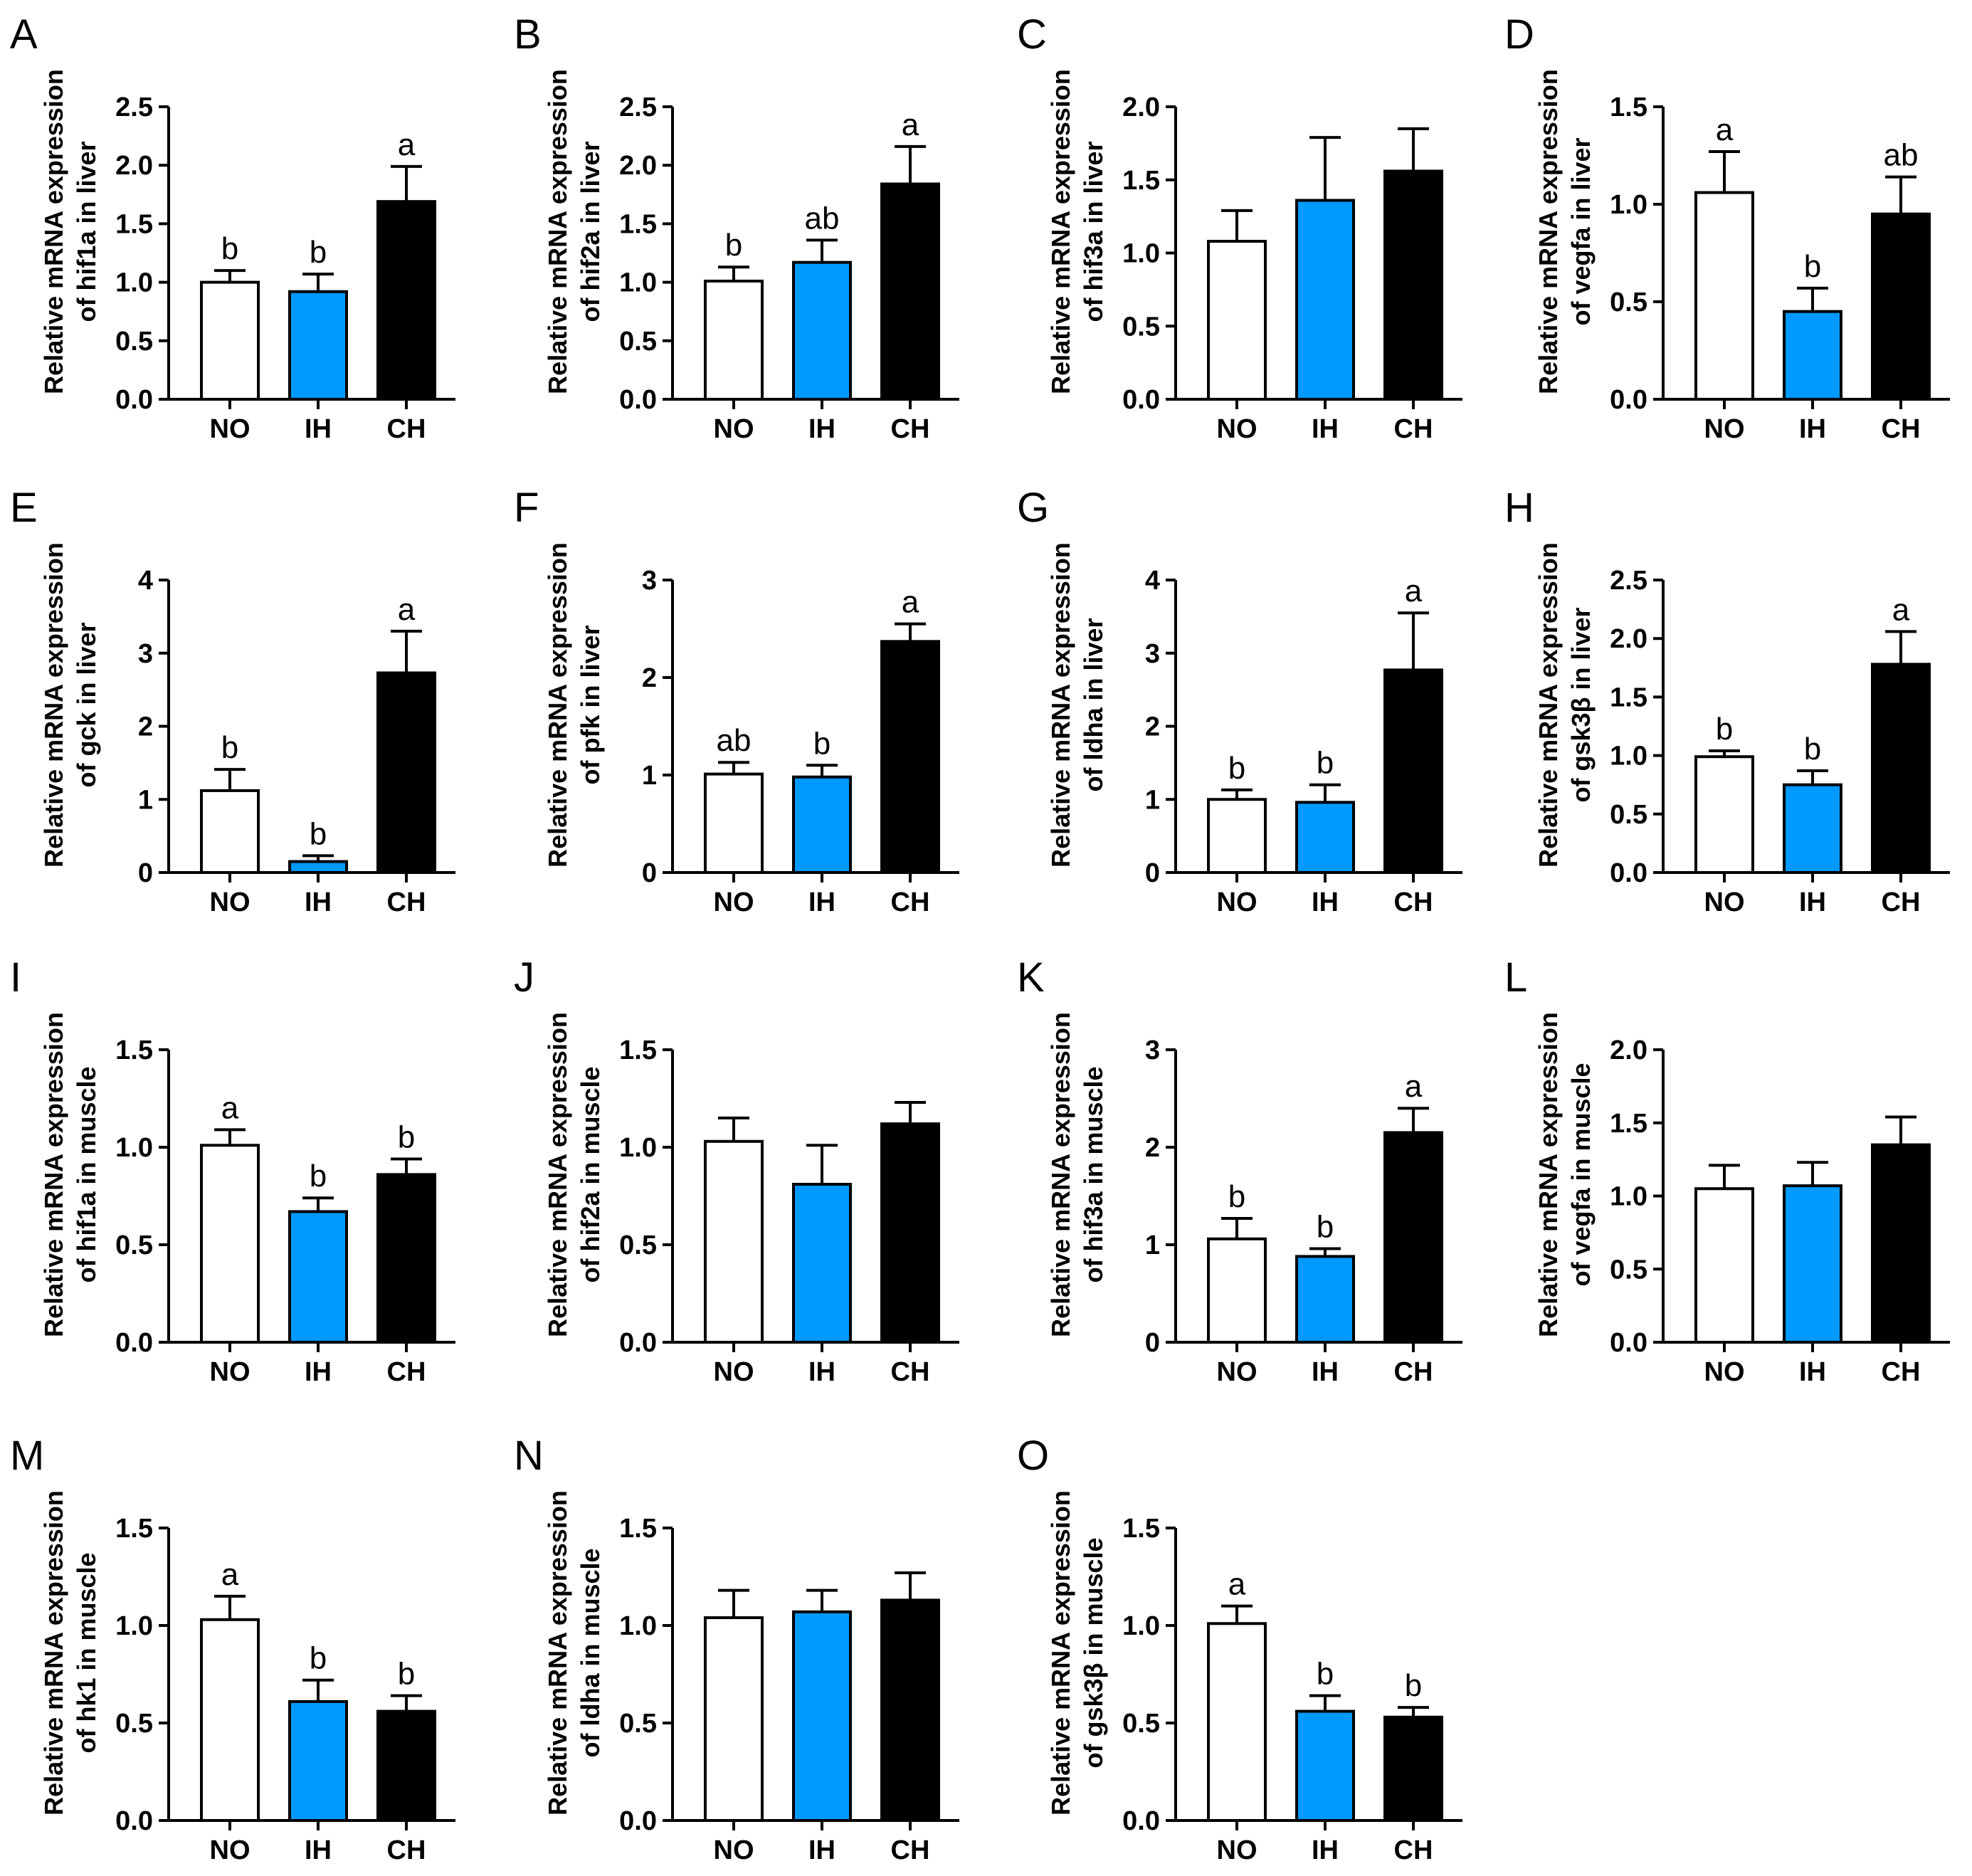 Image resolution: width=1972 pixels, height=1876 pixels. I want to click on panel-letter: I, so click(15, 977).